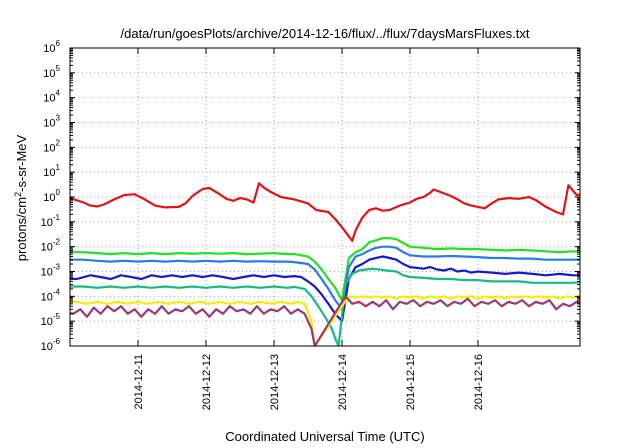 This screenshot has width=640, height=448. I want to click on y-tick-label: 10³, so click(51, 122).